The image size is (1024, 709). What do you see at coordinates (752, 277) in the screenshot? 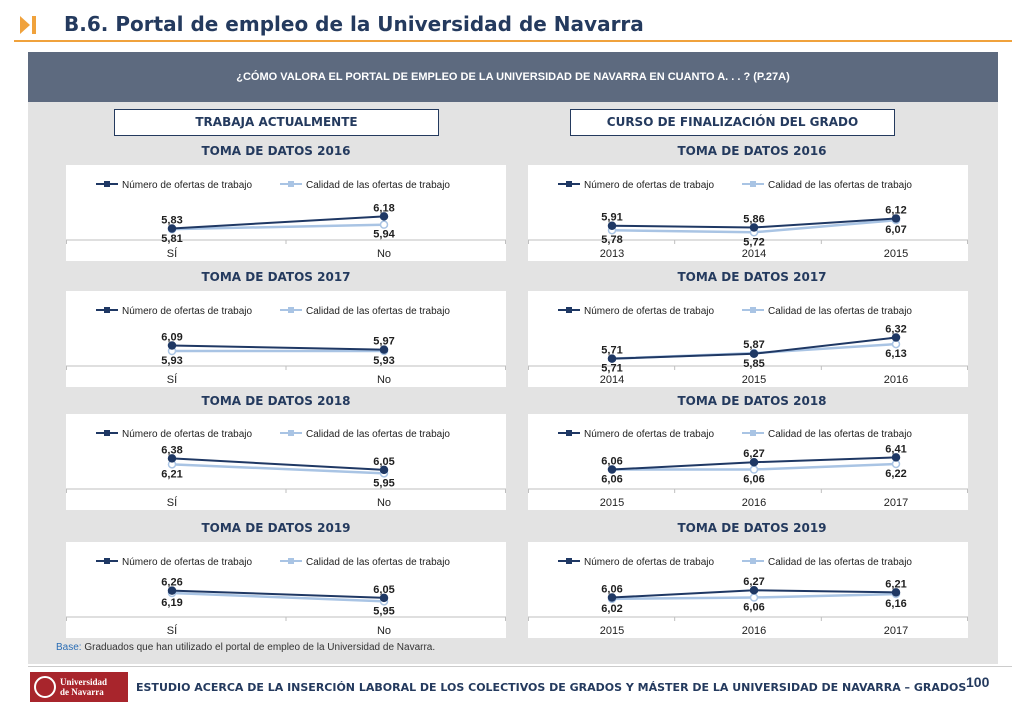
I see `chart-title-right-2017: TOMA DE DATOS 2017` at bounding box center [752, 277].